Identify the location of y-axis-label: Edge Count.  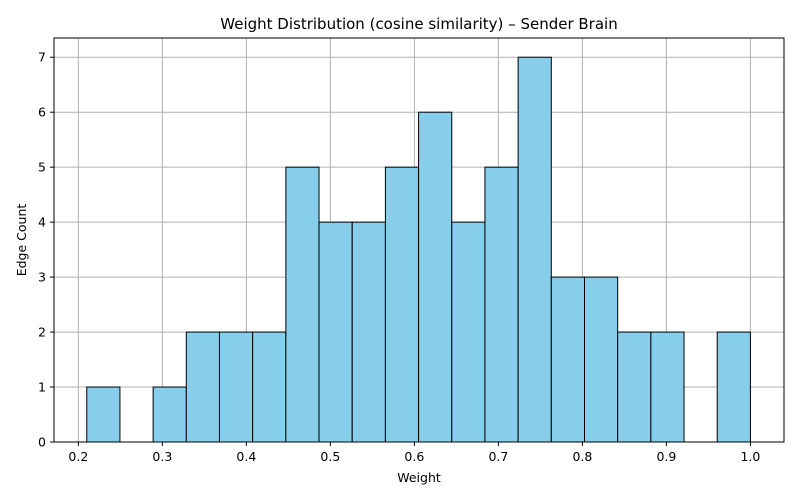
(21, 240).